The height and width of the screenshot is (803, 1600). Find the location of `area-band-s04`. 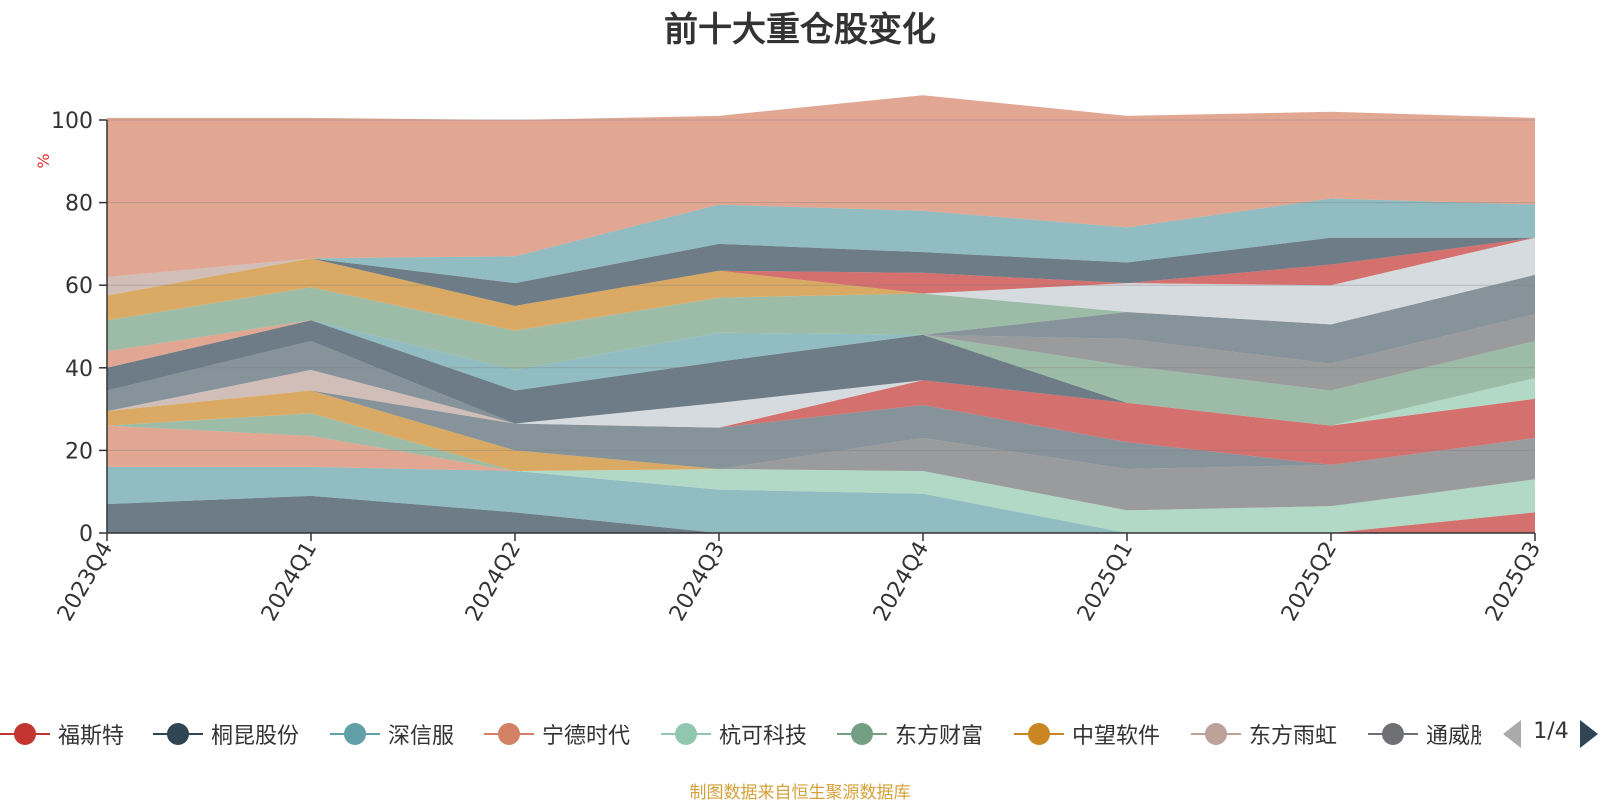

area-band-s04 is located at coordinates (821, 499).